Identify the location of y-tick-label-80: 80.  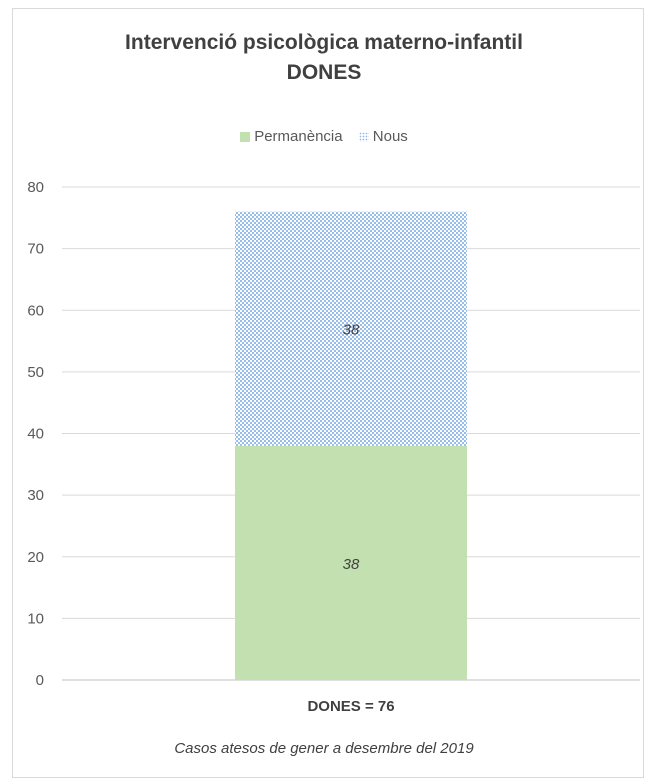
(35, 187).